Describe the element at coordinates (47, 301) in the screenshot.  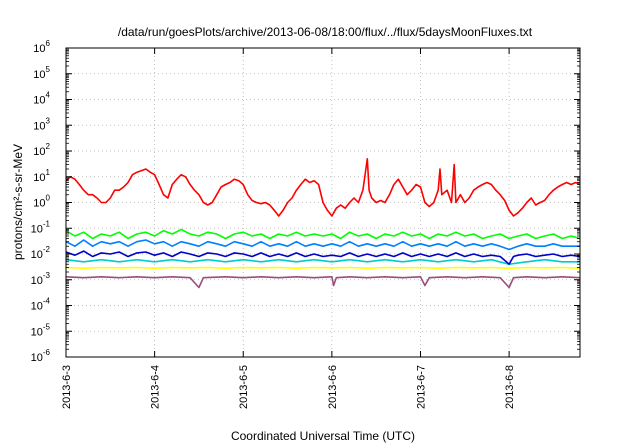
I see `y-tick-exponent: -4` at that location.